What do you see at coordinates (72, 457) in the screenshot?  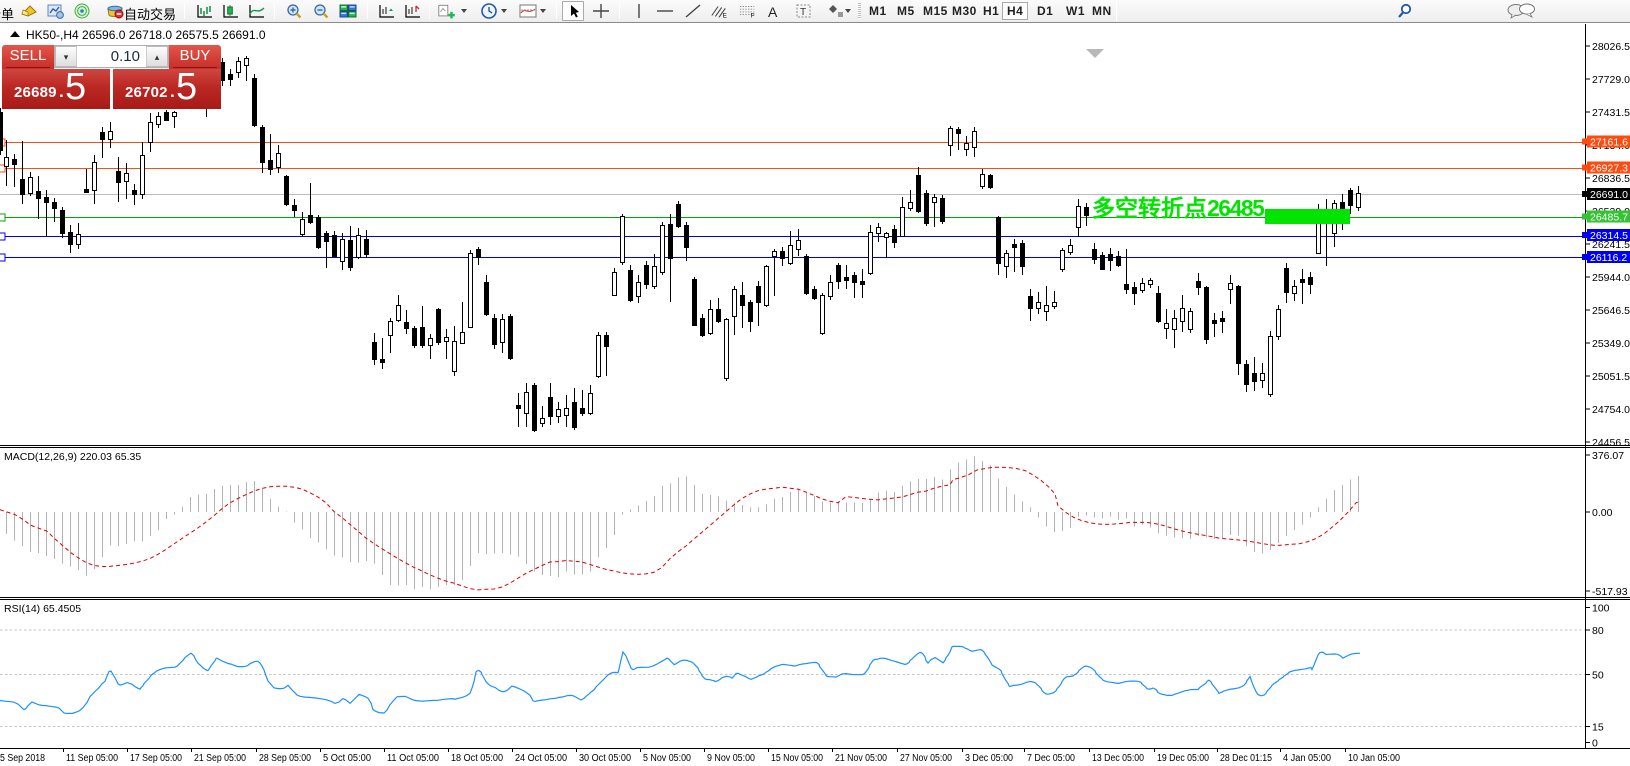 I see `svg-text: MACD(12,26,9) 220.03 65.35` at bounding box center [72, 457].